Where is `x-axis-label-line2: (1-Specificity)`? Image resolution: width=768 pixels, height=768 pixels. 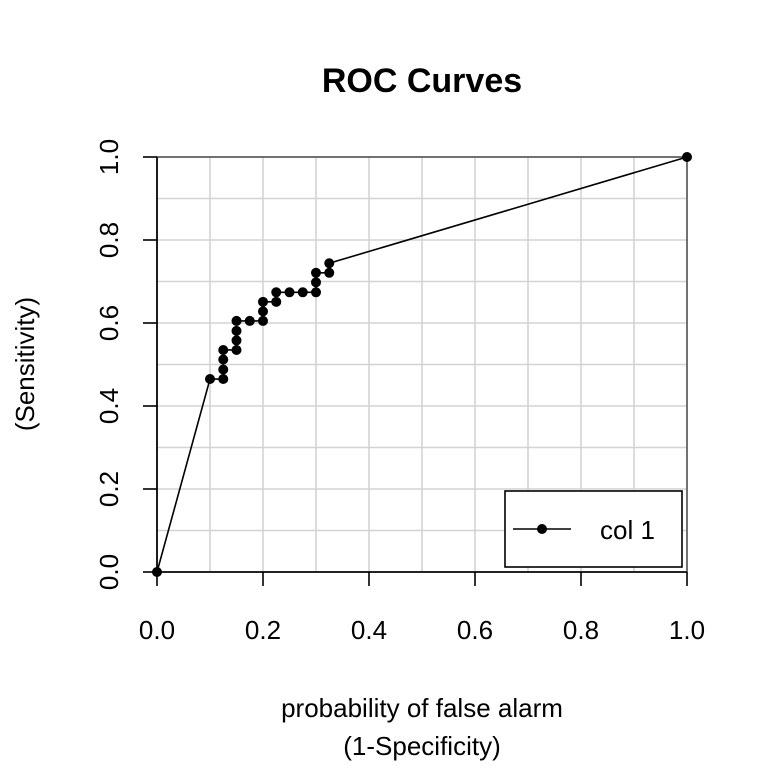
x-axis-label-line2: (1-Specificity) is located at coordinates (421, 746).